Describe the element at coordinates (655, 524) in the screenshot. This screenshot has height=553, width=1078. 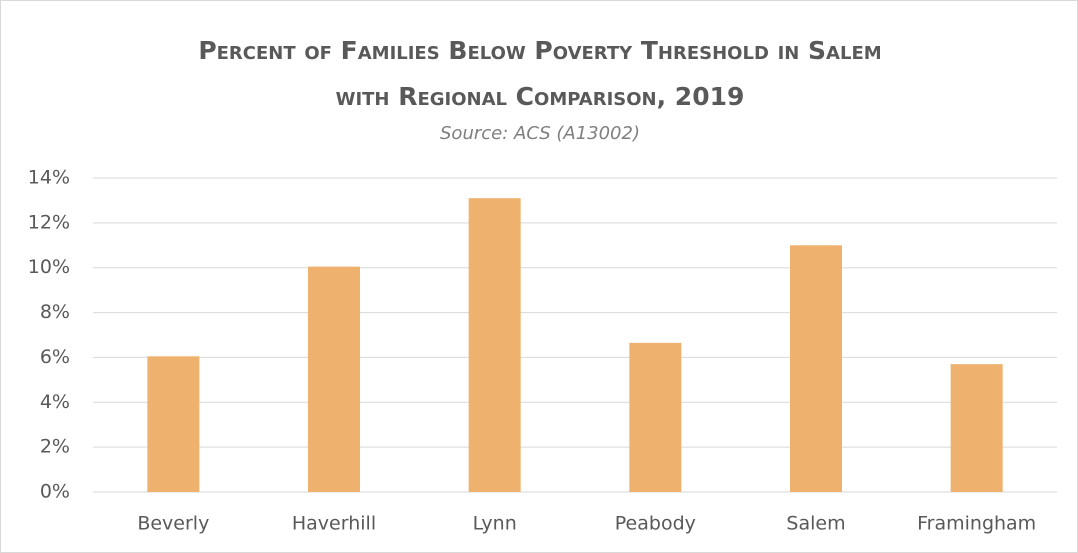
I see `x-tick-label: Peabody` at that location.